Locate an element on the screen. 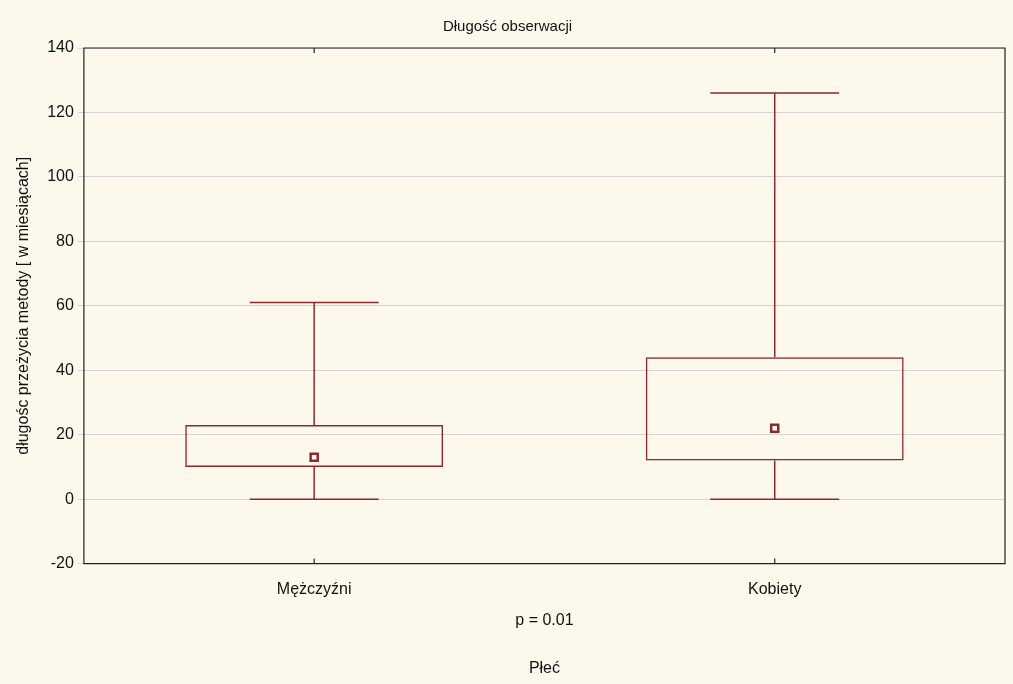  text: p = 0.01 is located at coordinates (544, 620).